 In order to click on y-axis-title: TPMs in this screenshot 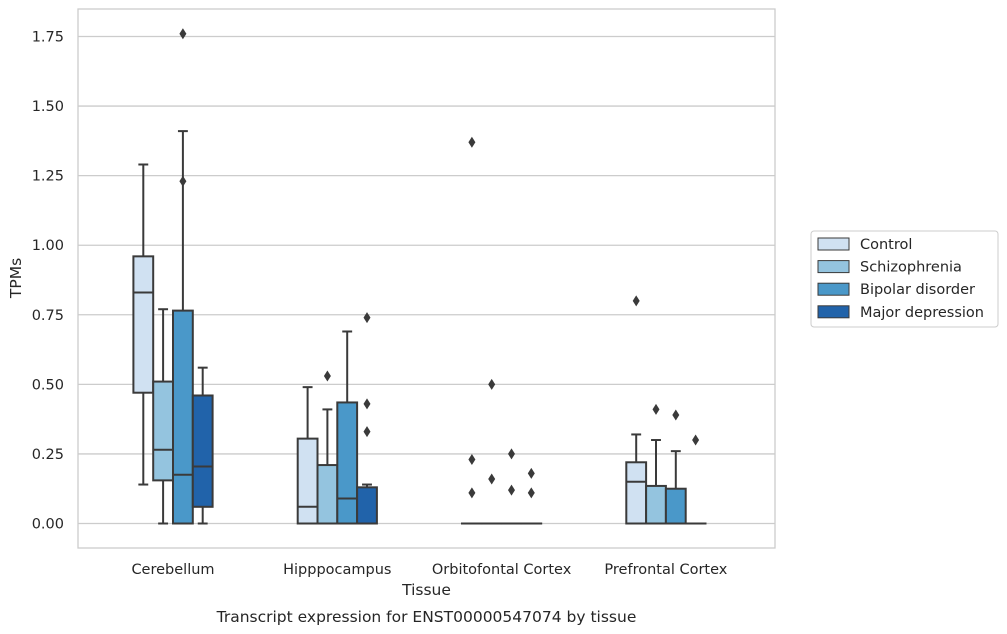, I will do `click(16, 278)`.